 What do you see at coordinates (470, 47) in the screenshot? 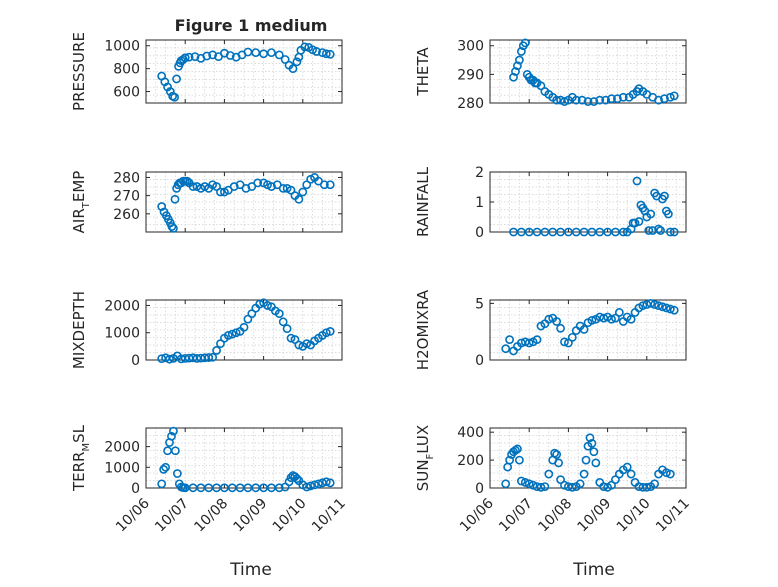
I see `y-tick-label: 300` at bounding box center [470, 47].